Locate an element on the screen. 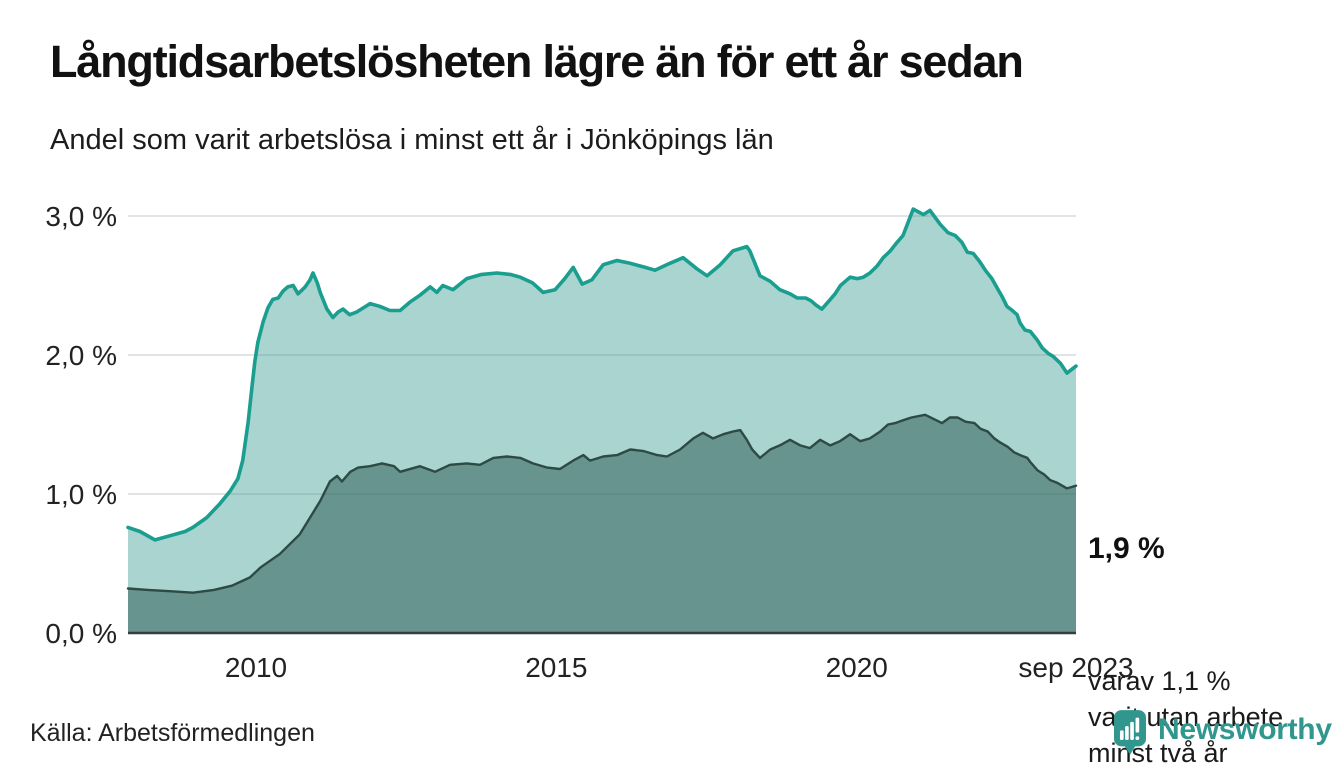 This screenshot has height=780, width=1340. x-tick-label: 2020 is located at coordinates (857, 667).